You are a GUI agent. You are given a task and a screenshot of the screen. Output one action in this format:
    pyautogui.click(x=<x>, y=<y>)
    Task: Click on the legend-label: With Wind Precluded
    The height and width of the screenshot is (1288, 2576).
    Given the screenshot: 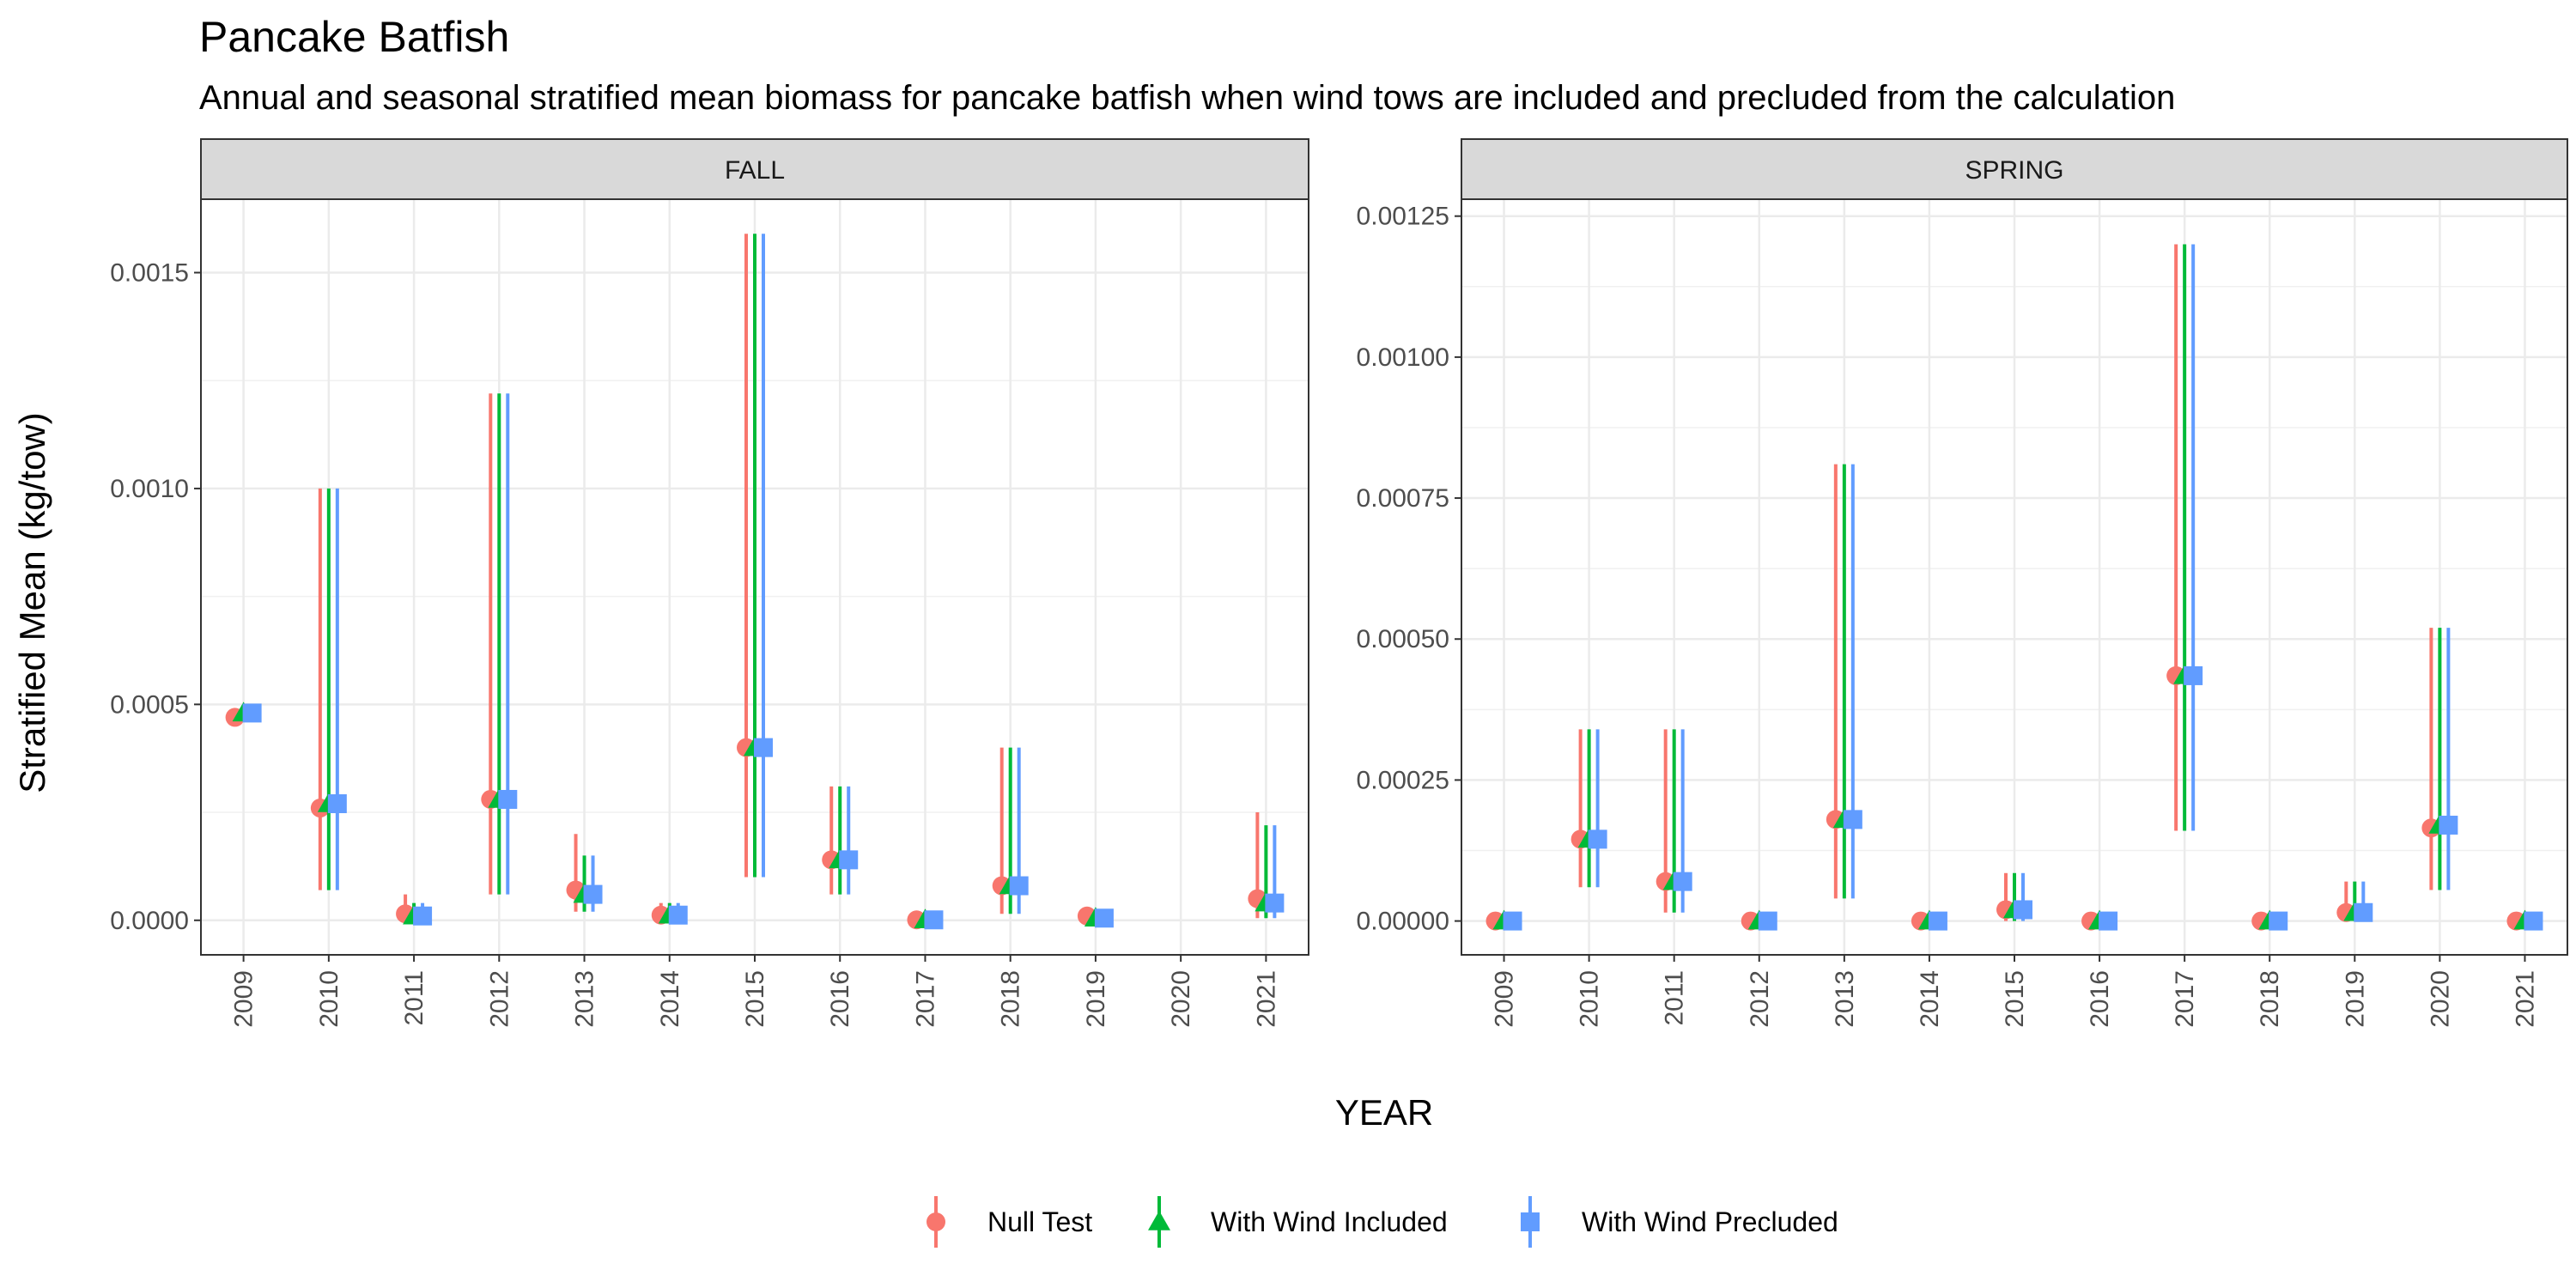 What is the action you would take?
    pyautogui.click(x=1710, y=1221)
    